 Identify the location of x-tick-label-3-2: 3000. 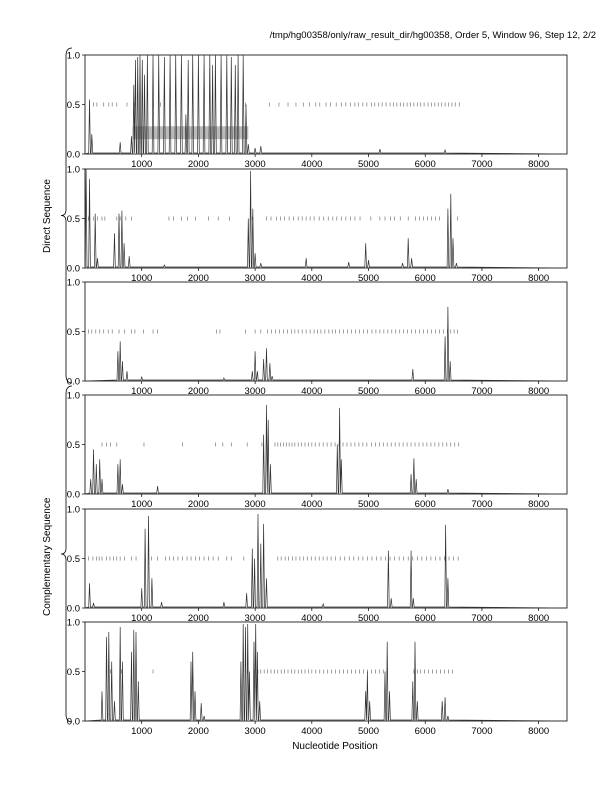
(255, 504).